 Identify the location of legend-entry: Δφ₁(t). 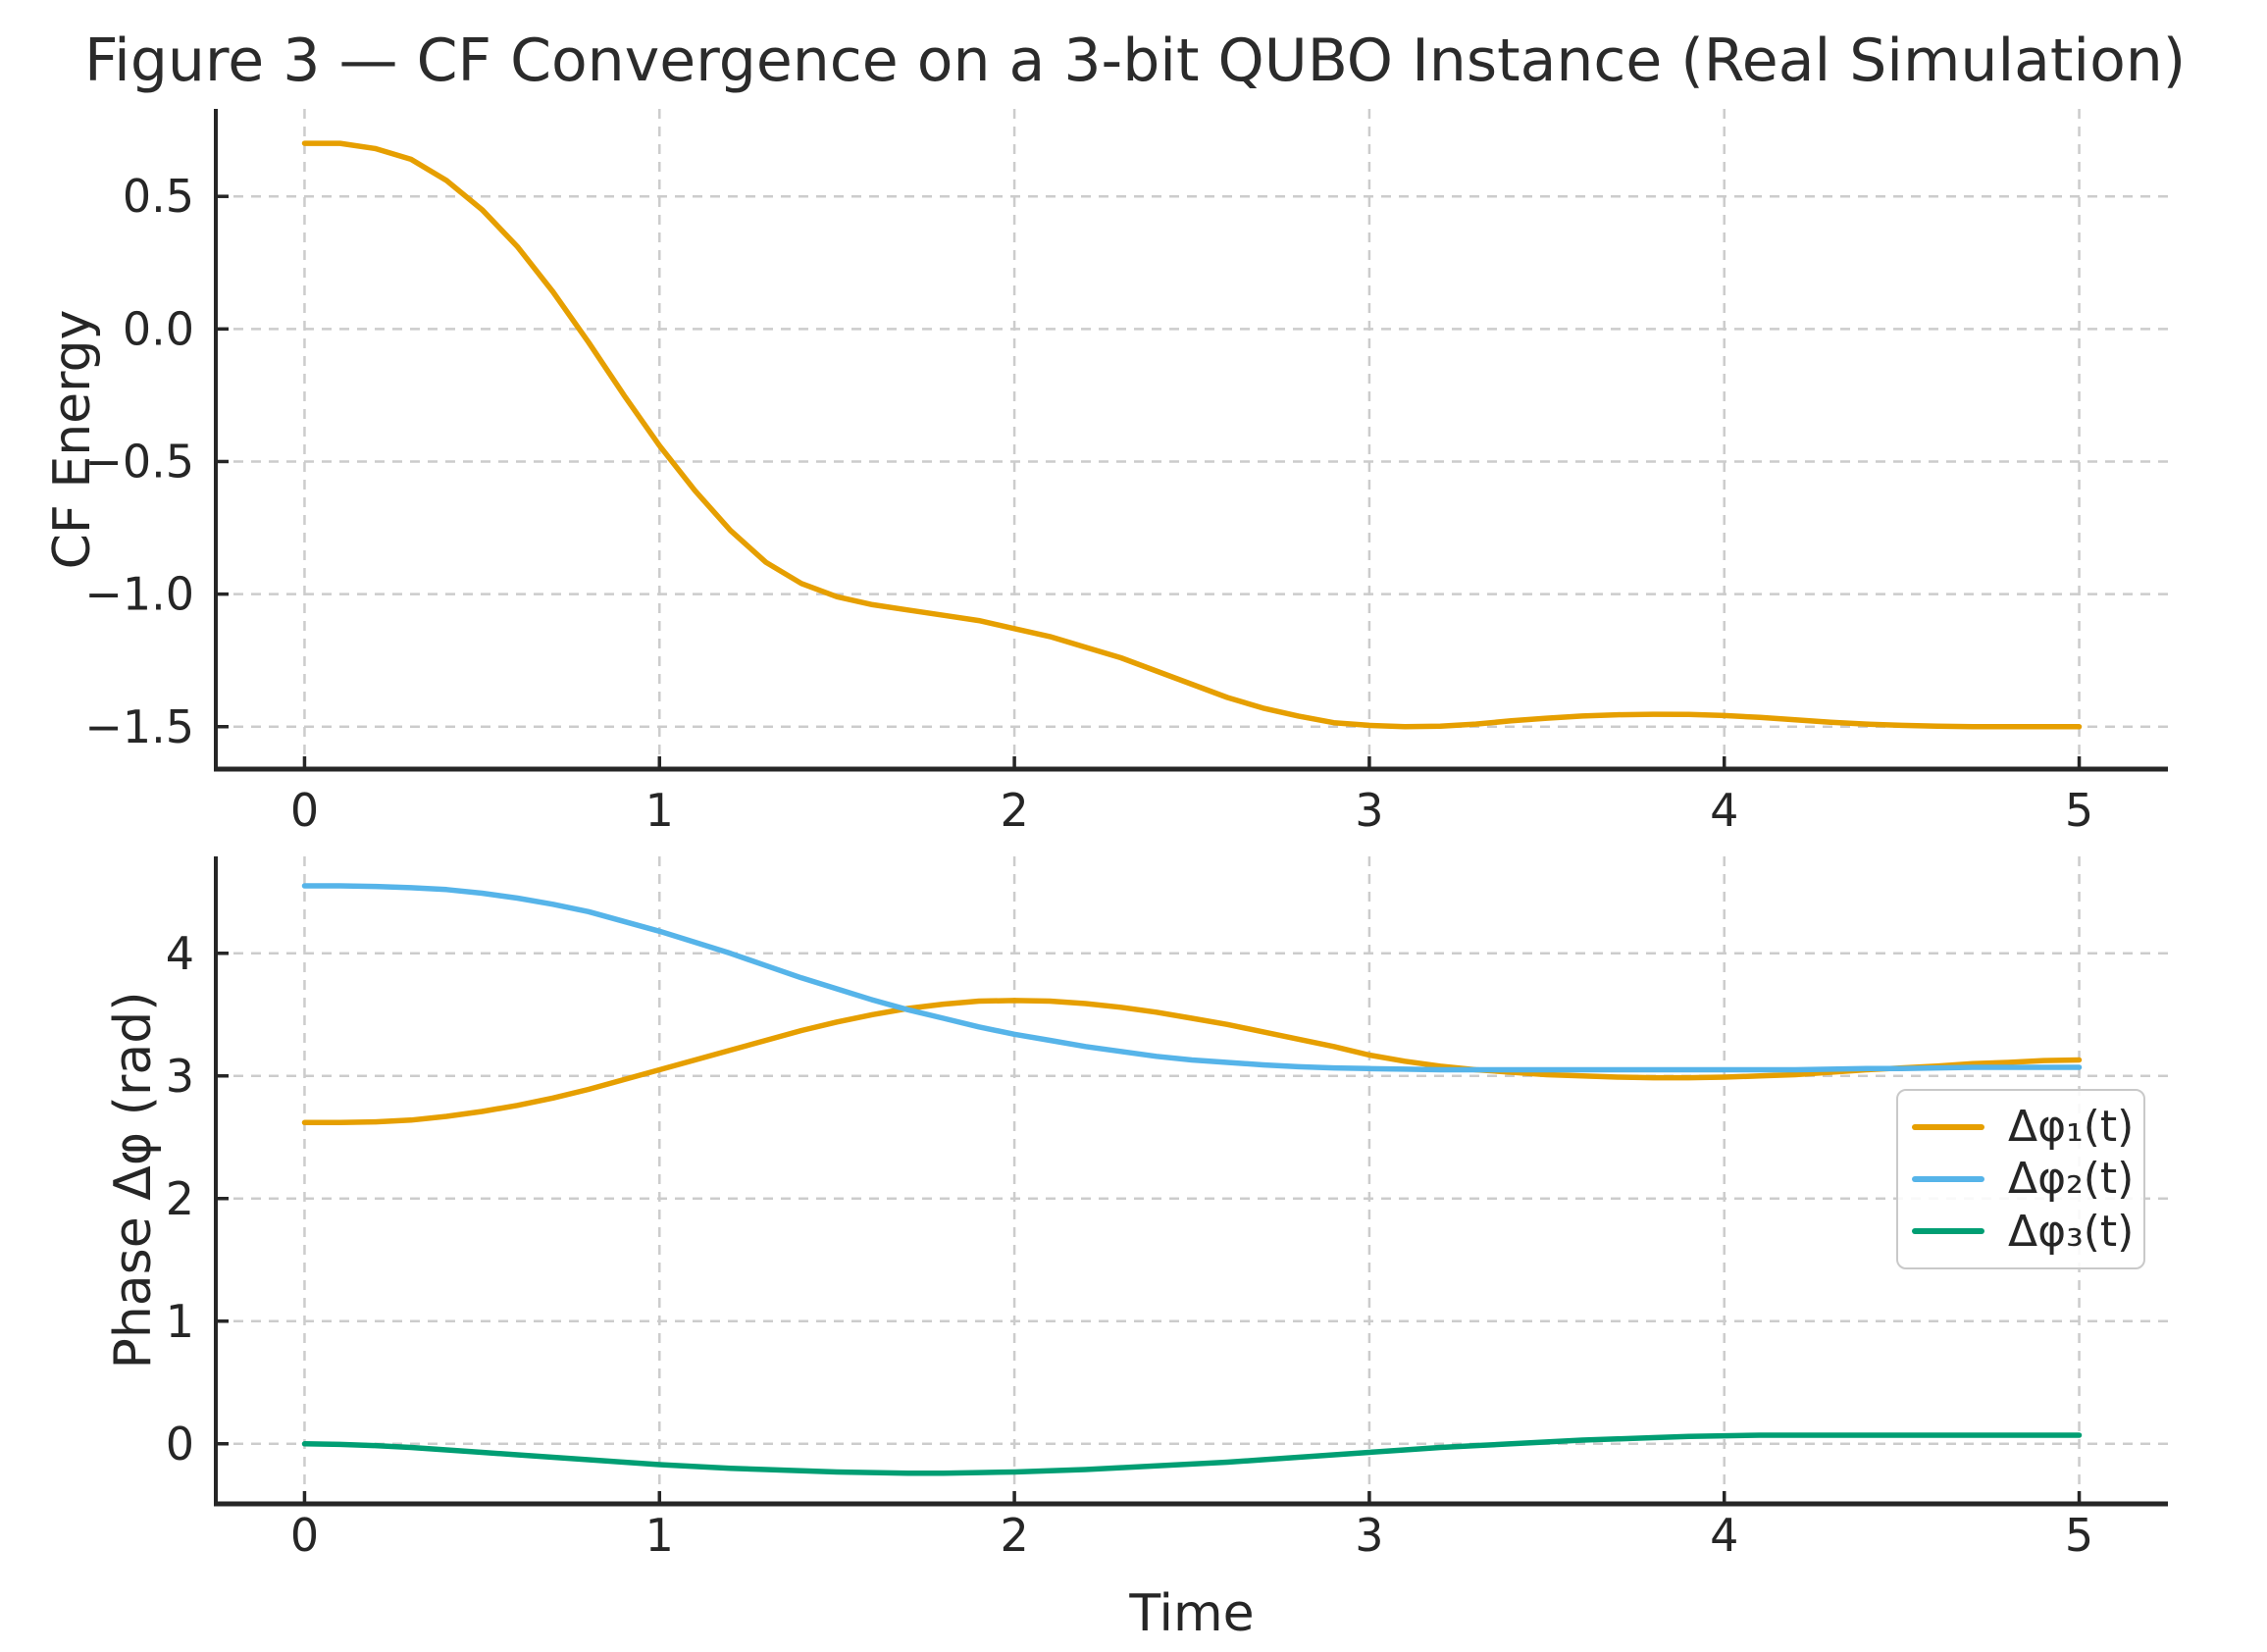
(2023, 1128).